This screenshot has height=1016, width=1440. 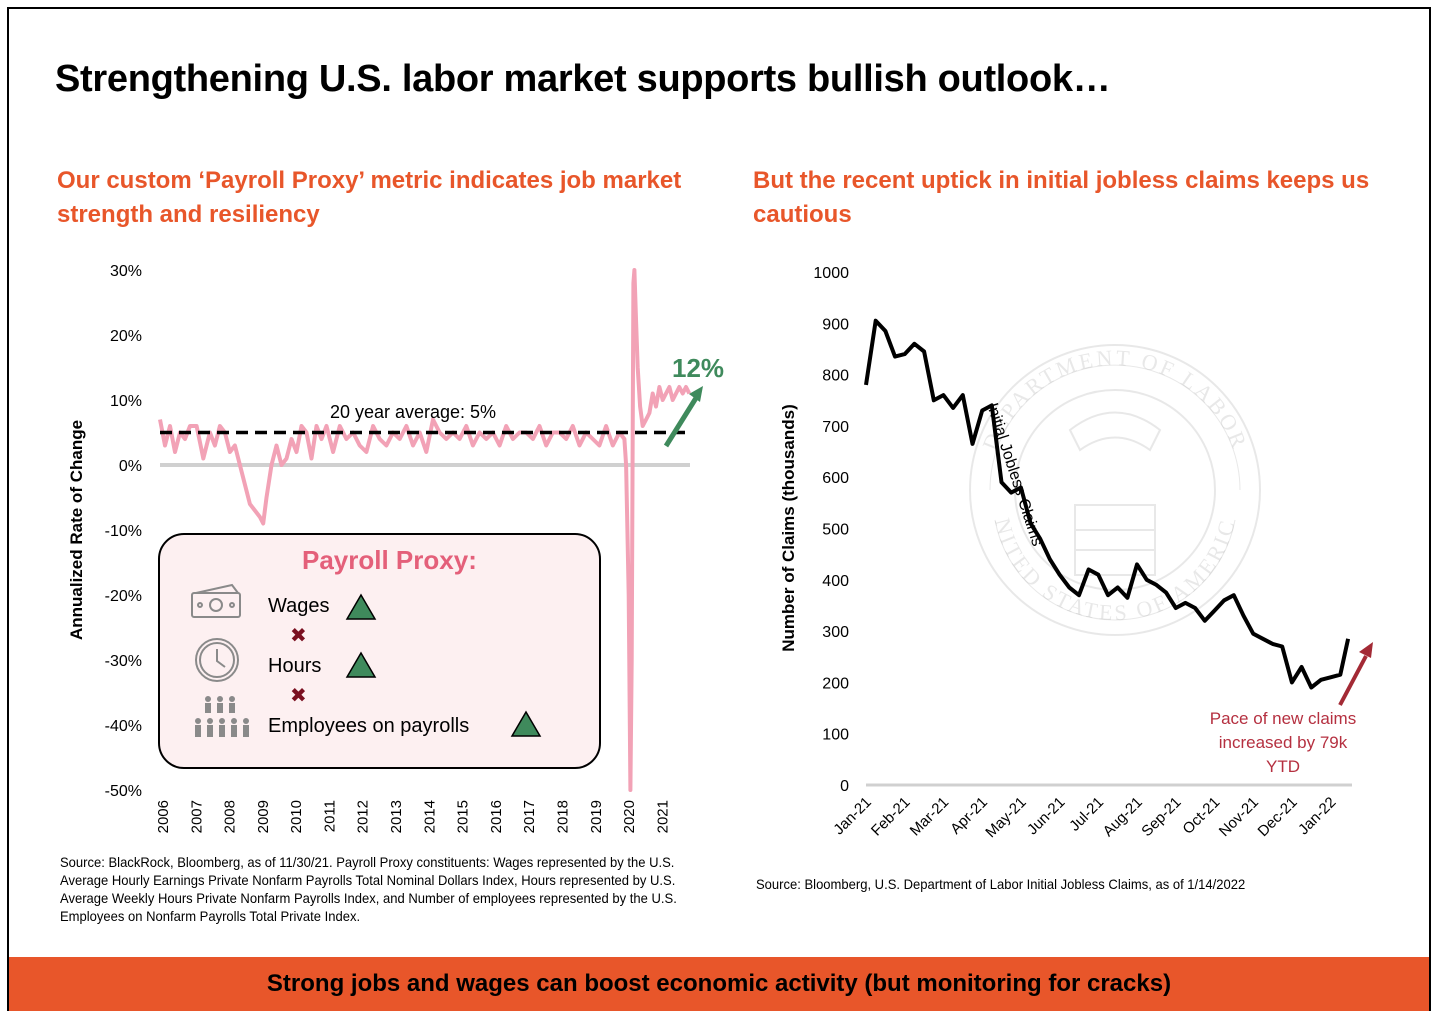 What do you see at coordinates (379, 651) in the screenshot?
I see `payroll-proxy-legend: Payroll Proxy: Wages ✖ Hours ✖` at bounding box center [379, 651].